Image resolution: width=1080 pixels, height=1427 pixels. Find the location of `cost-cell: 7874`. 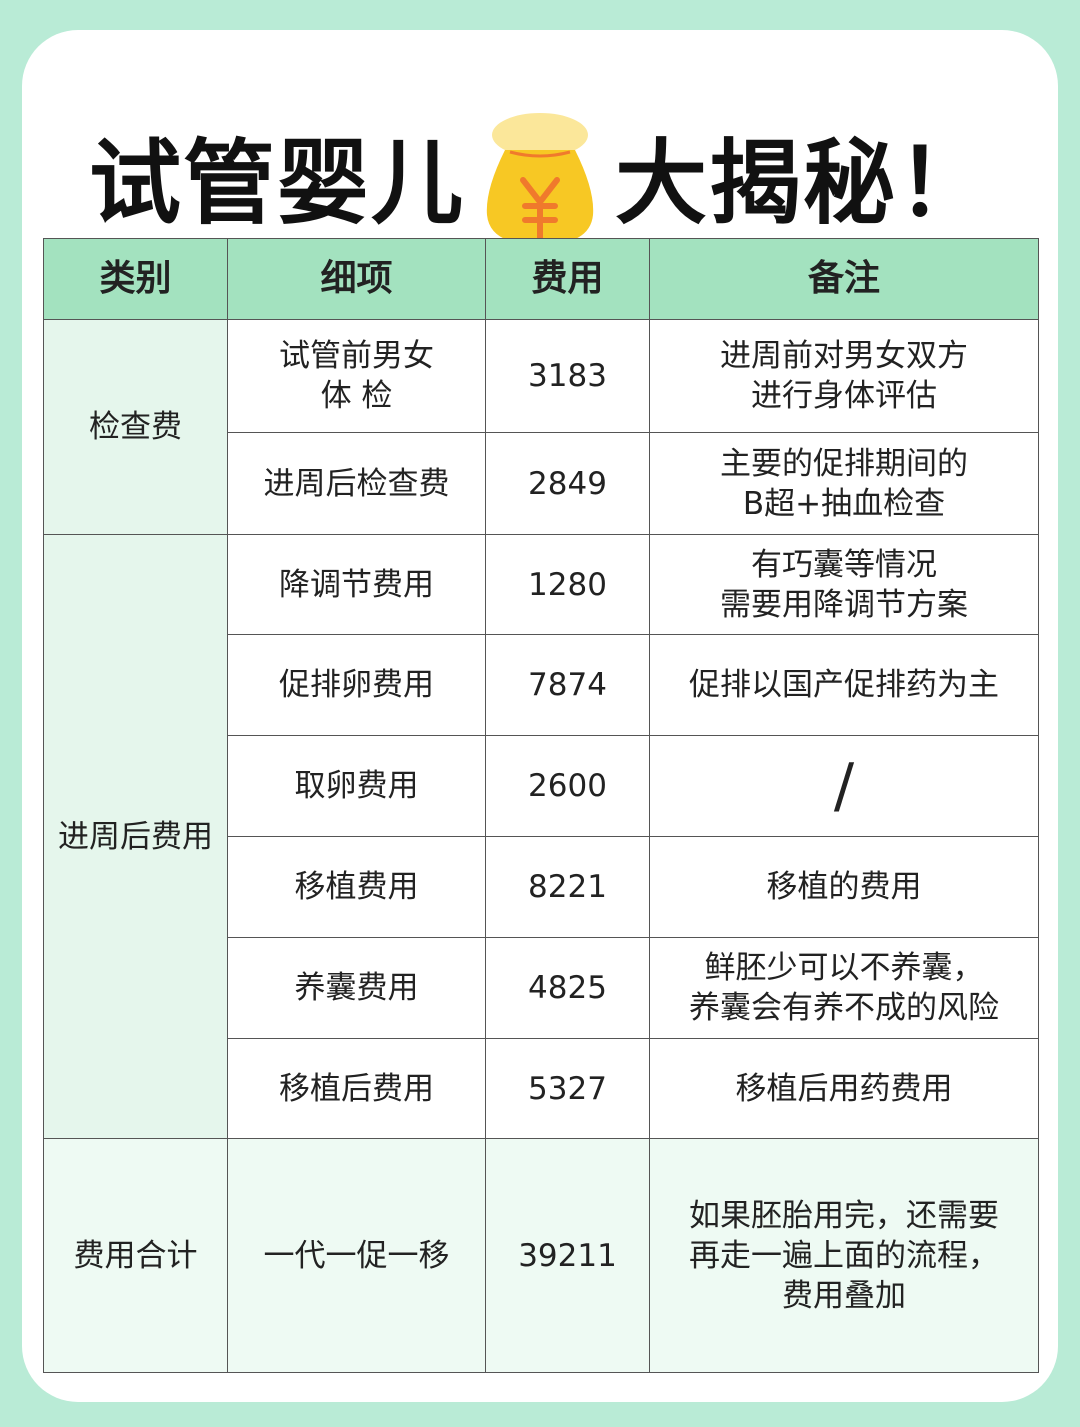

cost-cell: 7874 is located at coordinates (567, 685).